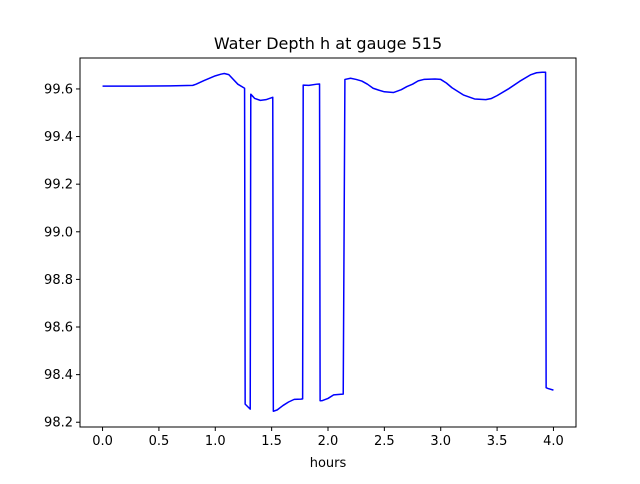 This screenshot has width=640, height=484. What do you see at coordinates (102, 441) in the screenshot?
I see `x-tick-label: 0.0` at bounding box center [102, 441].